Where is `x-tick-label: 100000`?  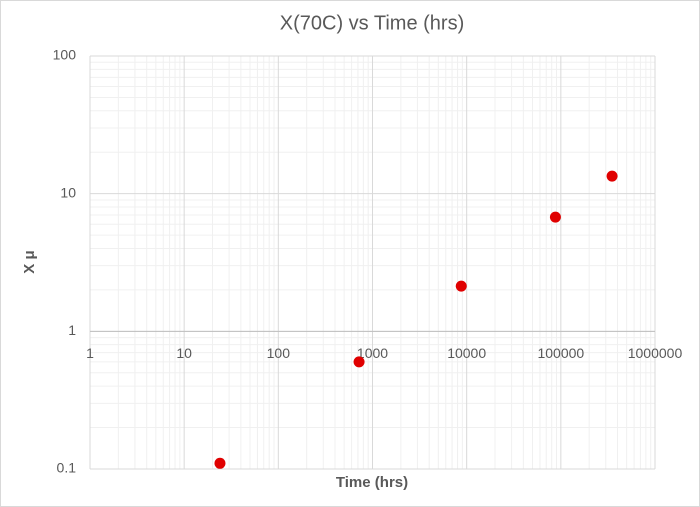
x-tick-label: 100000 is located at coordinates (560, 353).